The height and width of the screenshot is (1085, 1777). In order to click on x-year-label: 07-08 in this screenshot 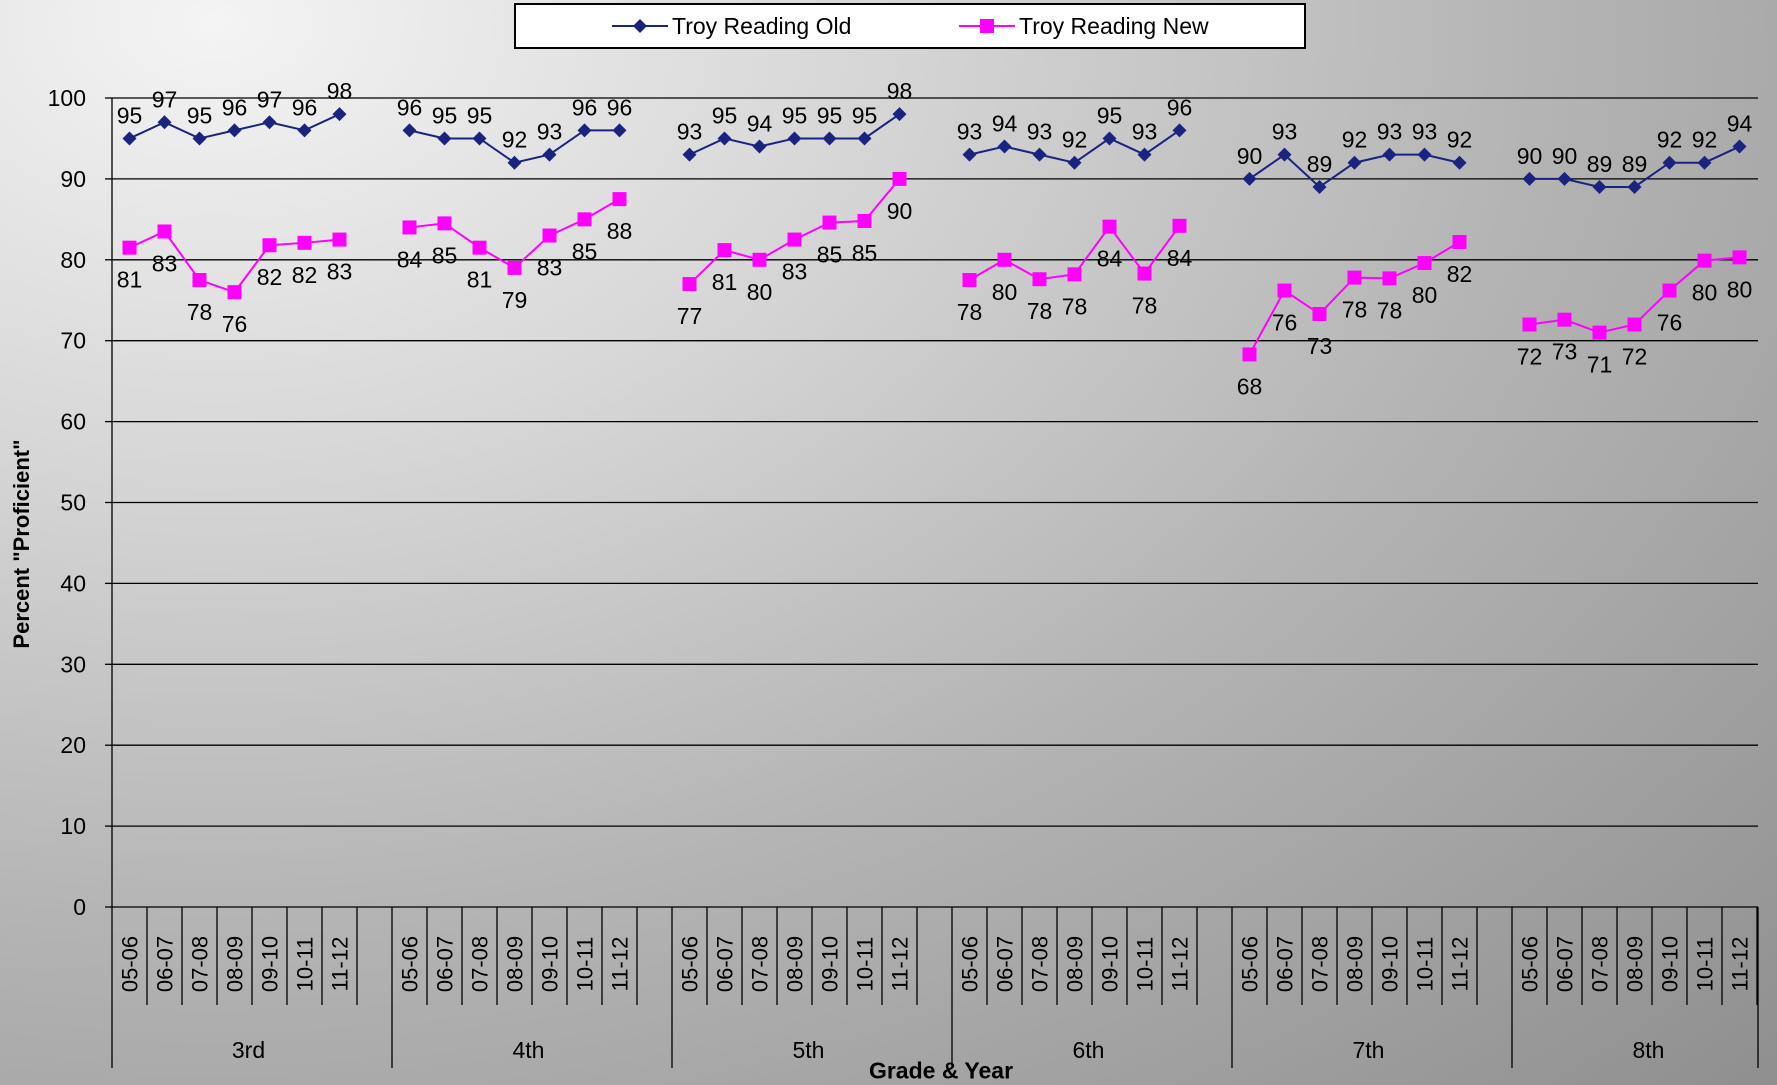, I will do `click(200, 964)`.